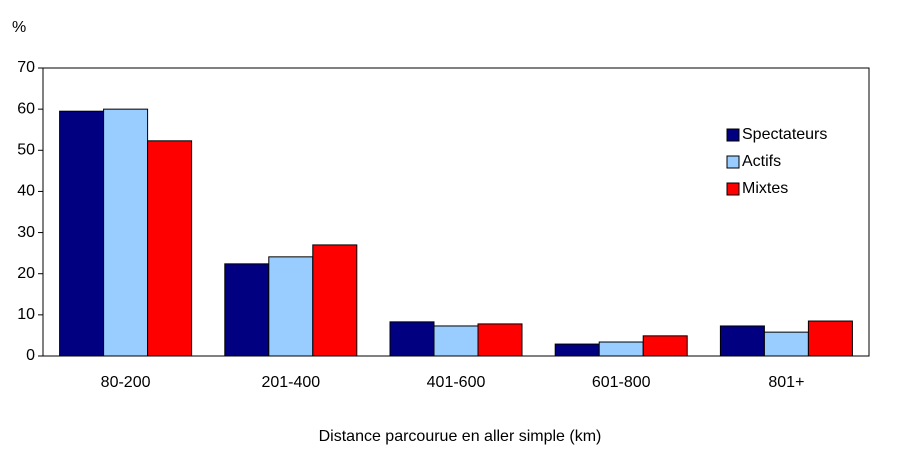 The width and height of the screenshot is (899, 458). Describe the element at coordinates (456, 382) in the screenshot. I see `x-tick-label: 401-600` at that location.